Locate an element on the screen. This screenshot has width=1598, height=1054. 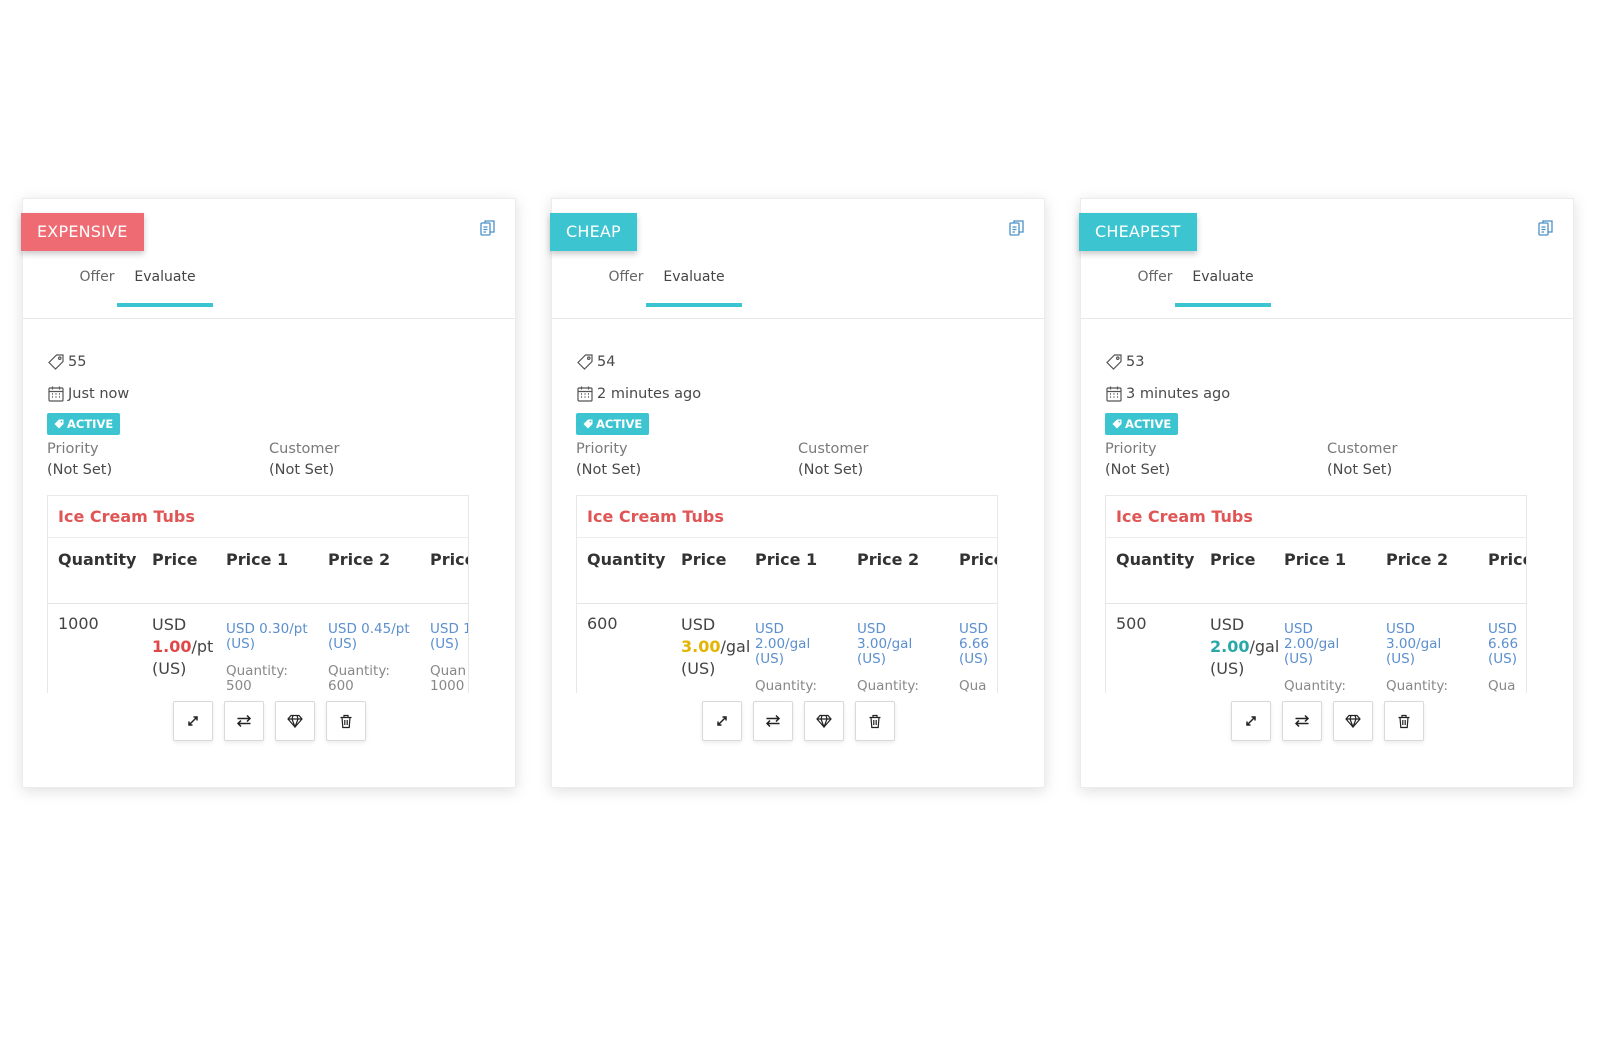
tier-line-1: USD 0.30/pt is located at coordinates (267, 629).